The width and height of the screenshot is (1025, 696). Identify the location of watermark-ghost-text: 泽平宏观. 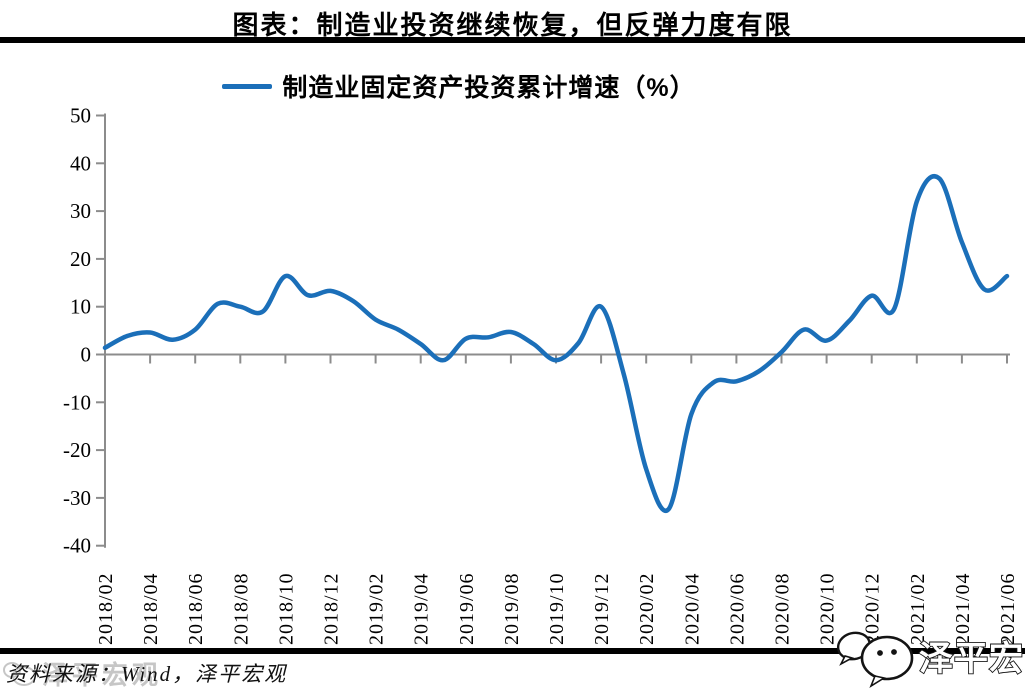
(102, 675).